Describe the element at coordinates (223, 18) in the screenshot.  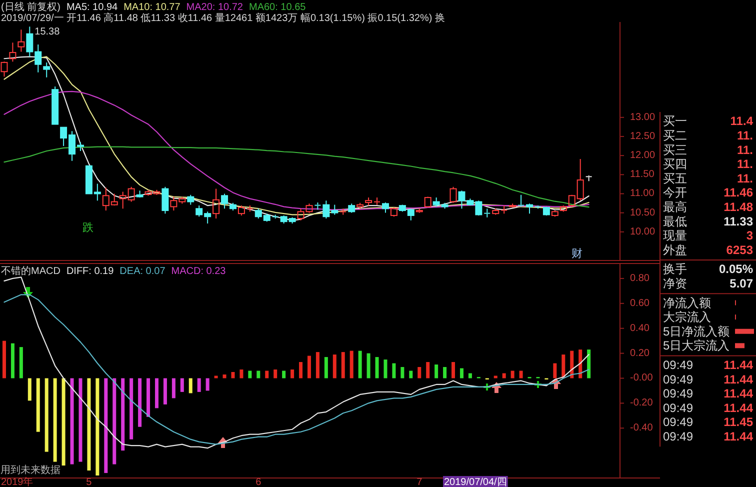
I see `chart-subtitle: 2019/07/29/一 开11.46 高11.48 低11.33 收11.46 量12461 额1423万 幅0.13(1.15%) 振0.15(1.32%) 换` at that location.